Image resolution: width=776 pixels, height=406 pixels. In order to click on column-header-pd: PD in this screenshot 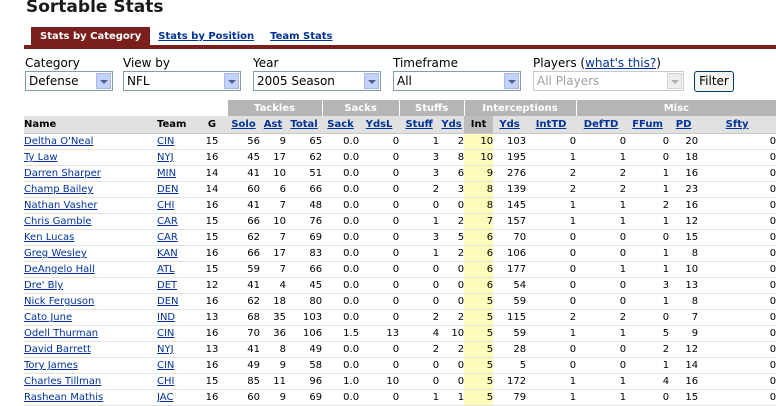, I will do `click(684, 125)`.